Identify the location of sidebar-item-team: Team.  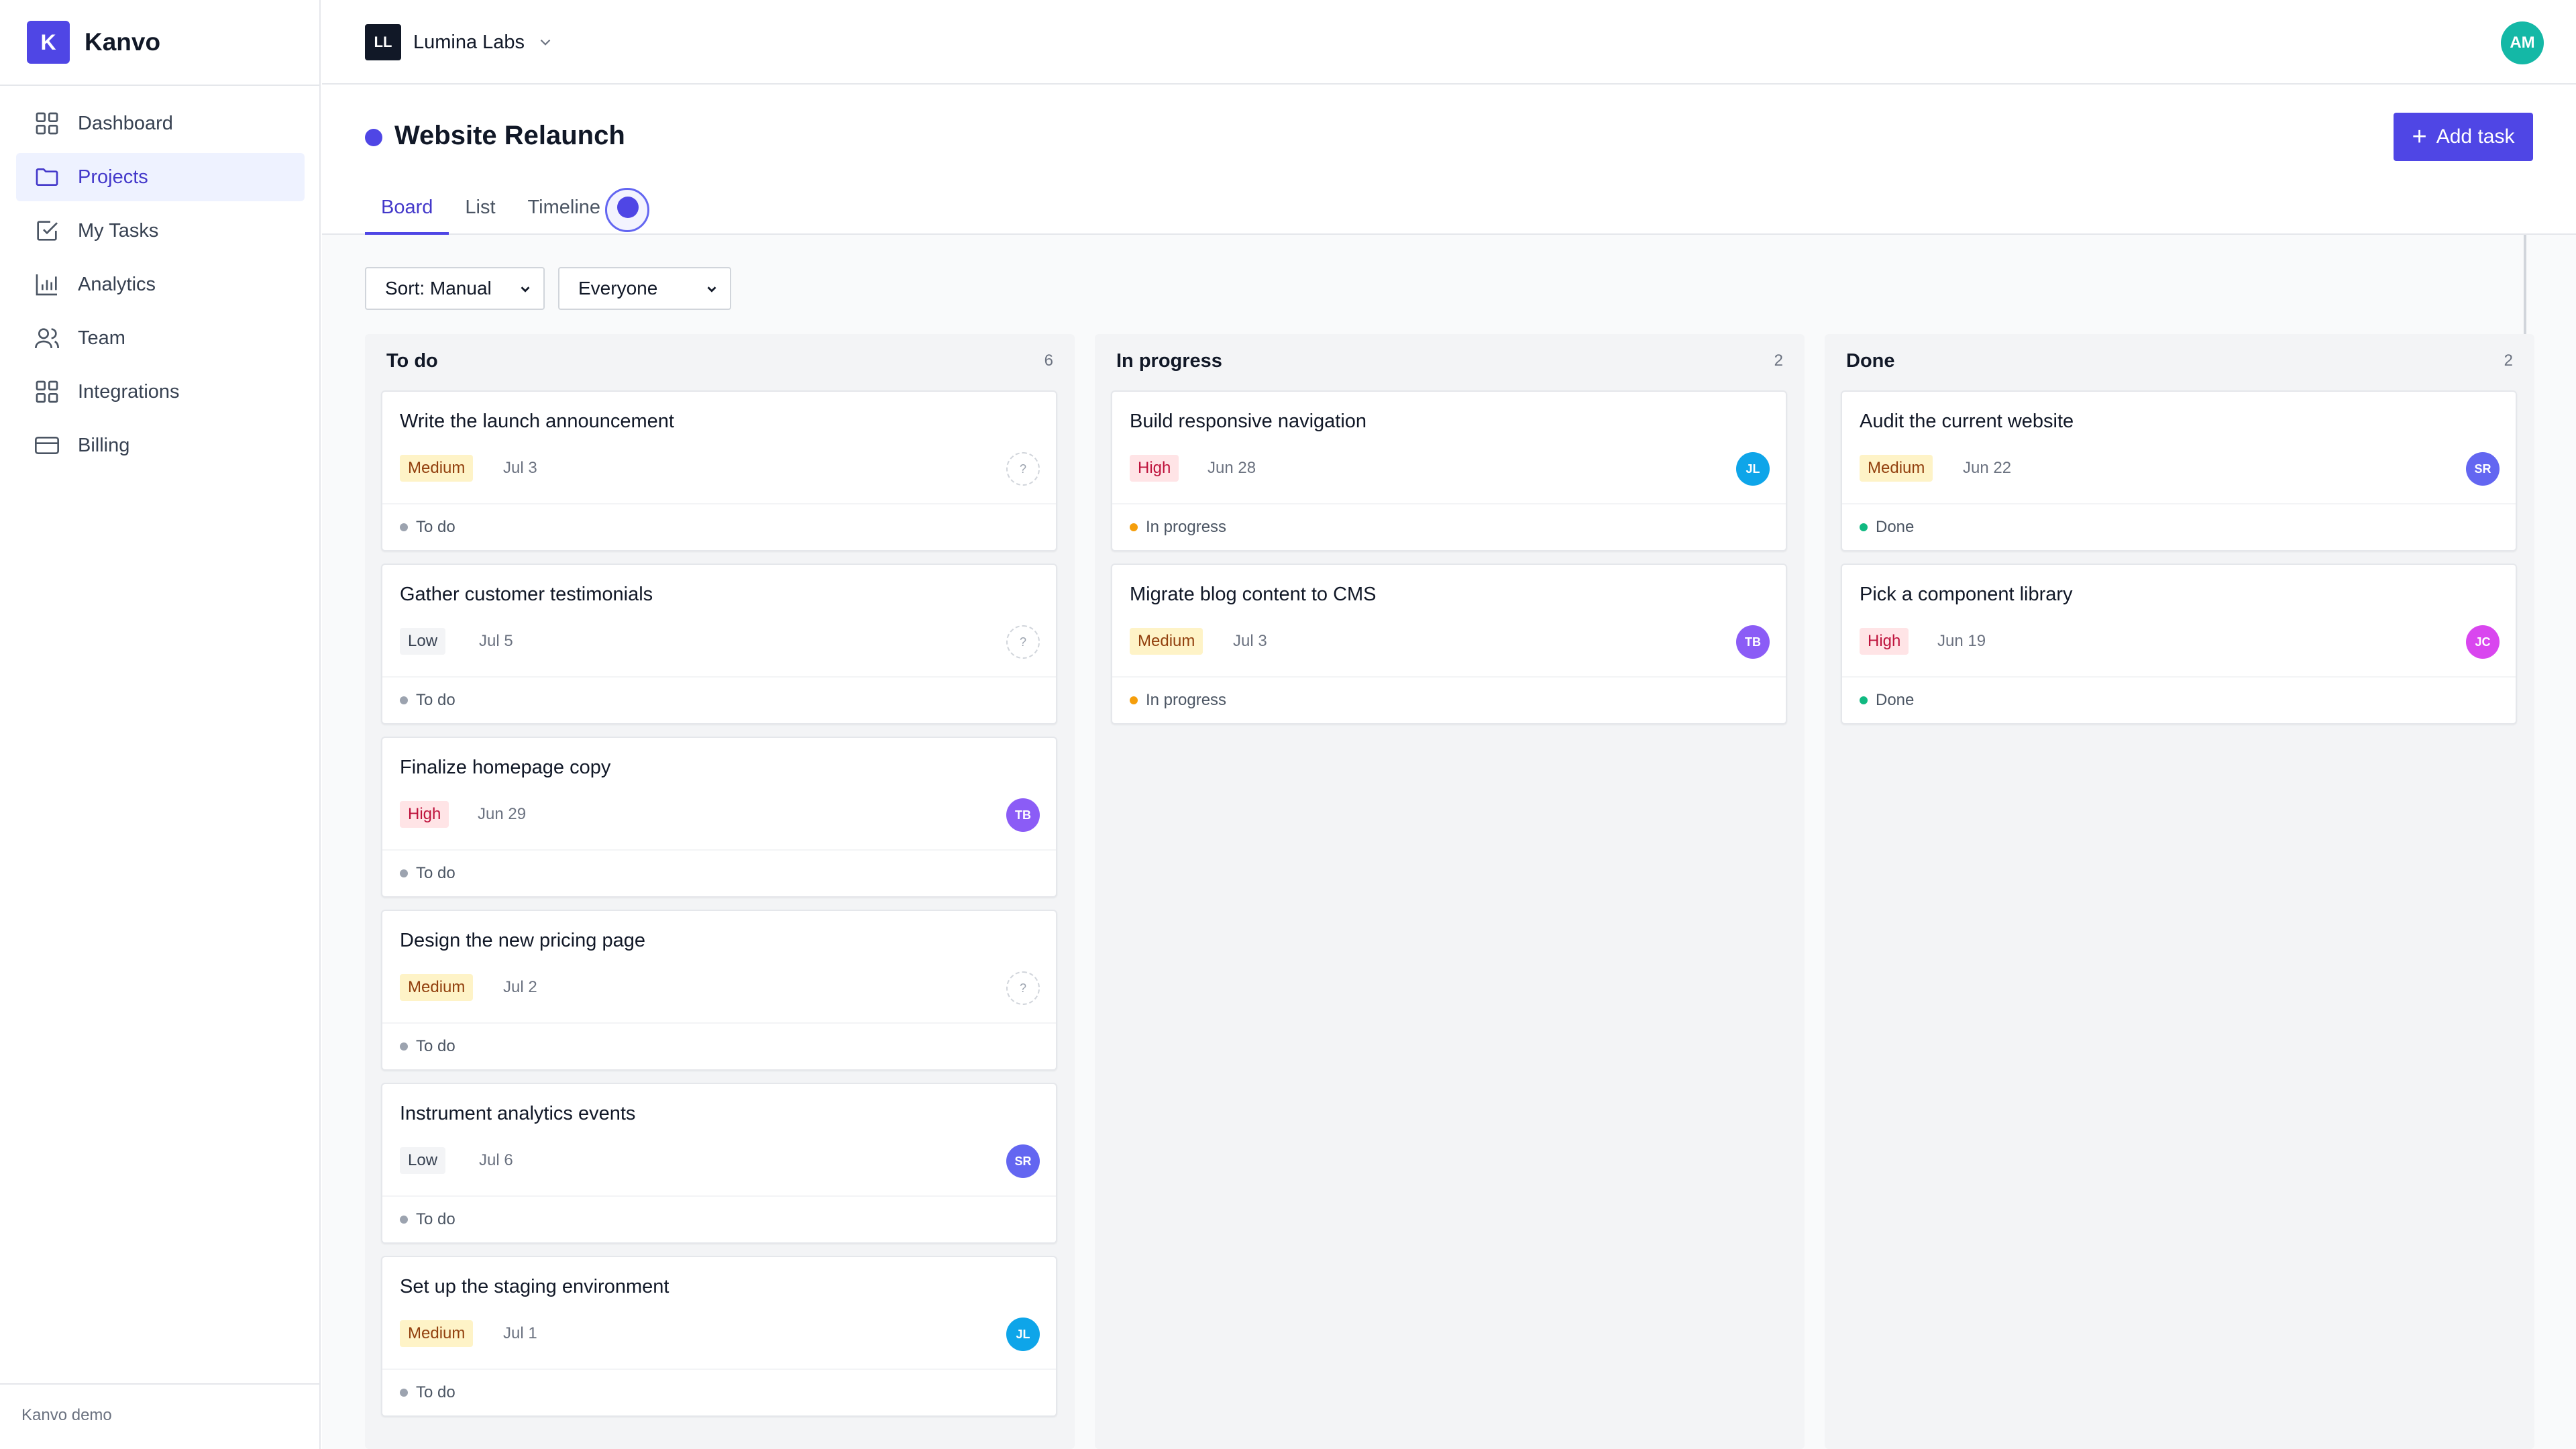
(160, 338).